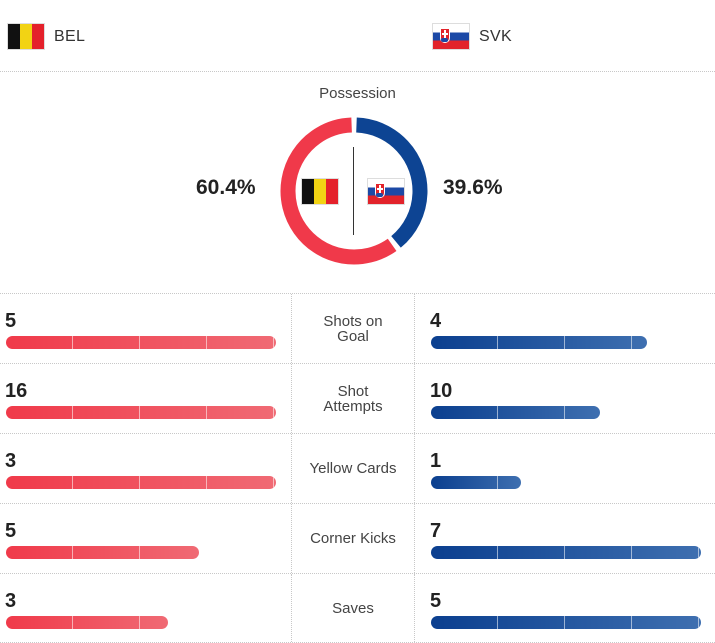 The image size is (715, 643). What do you see at coordinates (436, 531) in the screenshot?
I see `away-stat-value: 7` at bounding box center [436, 531].